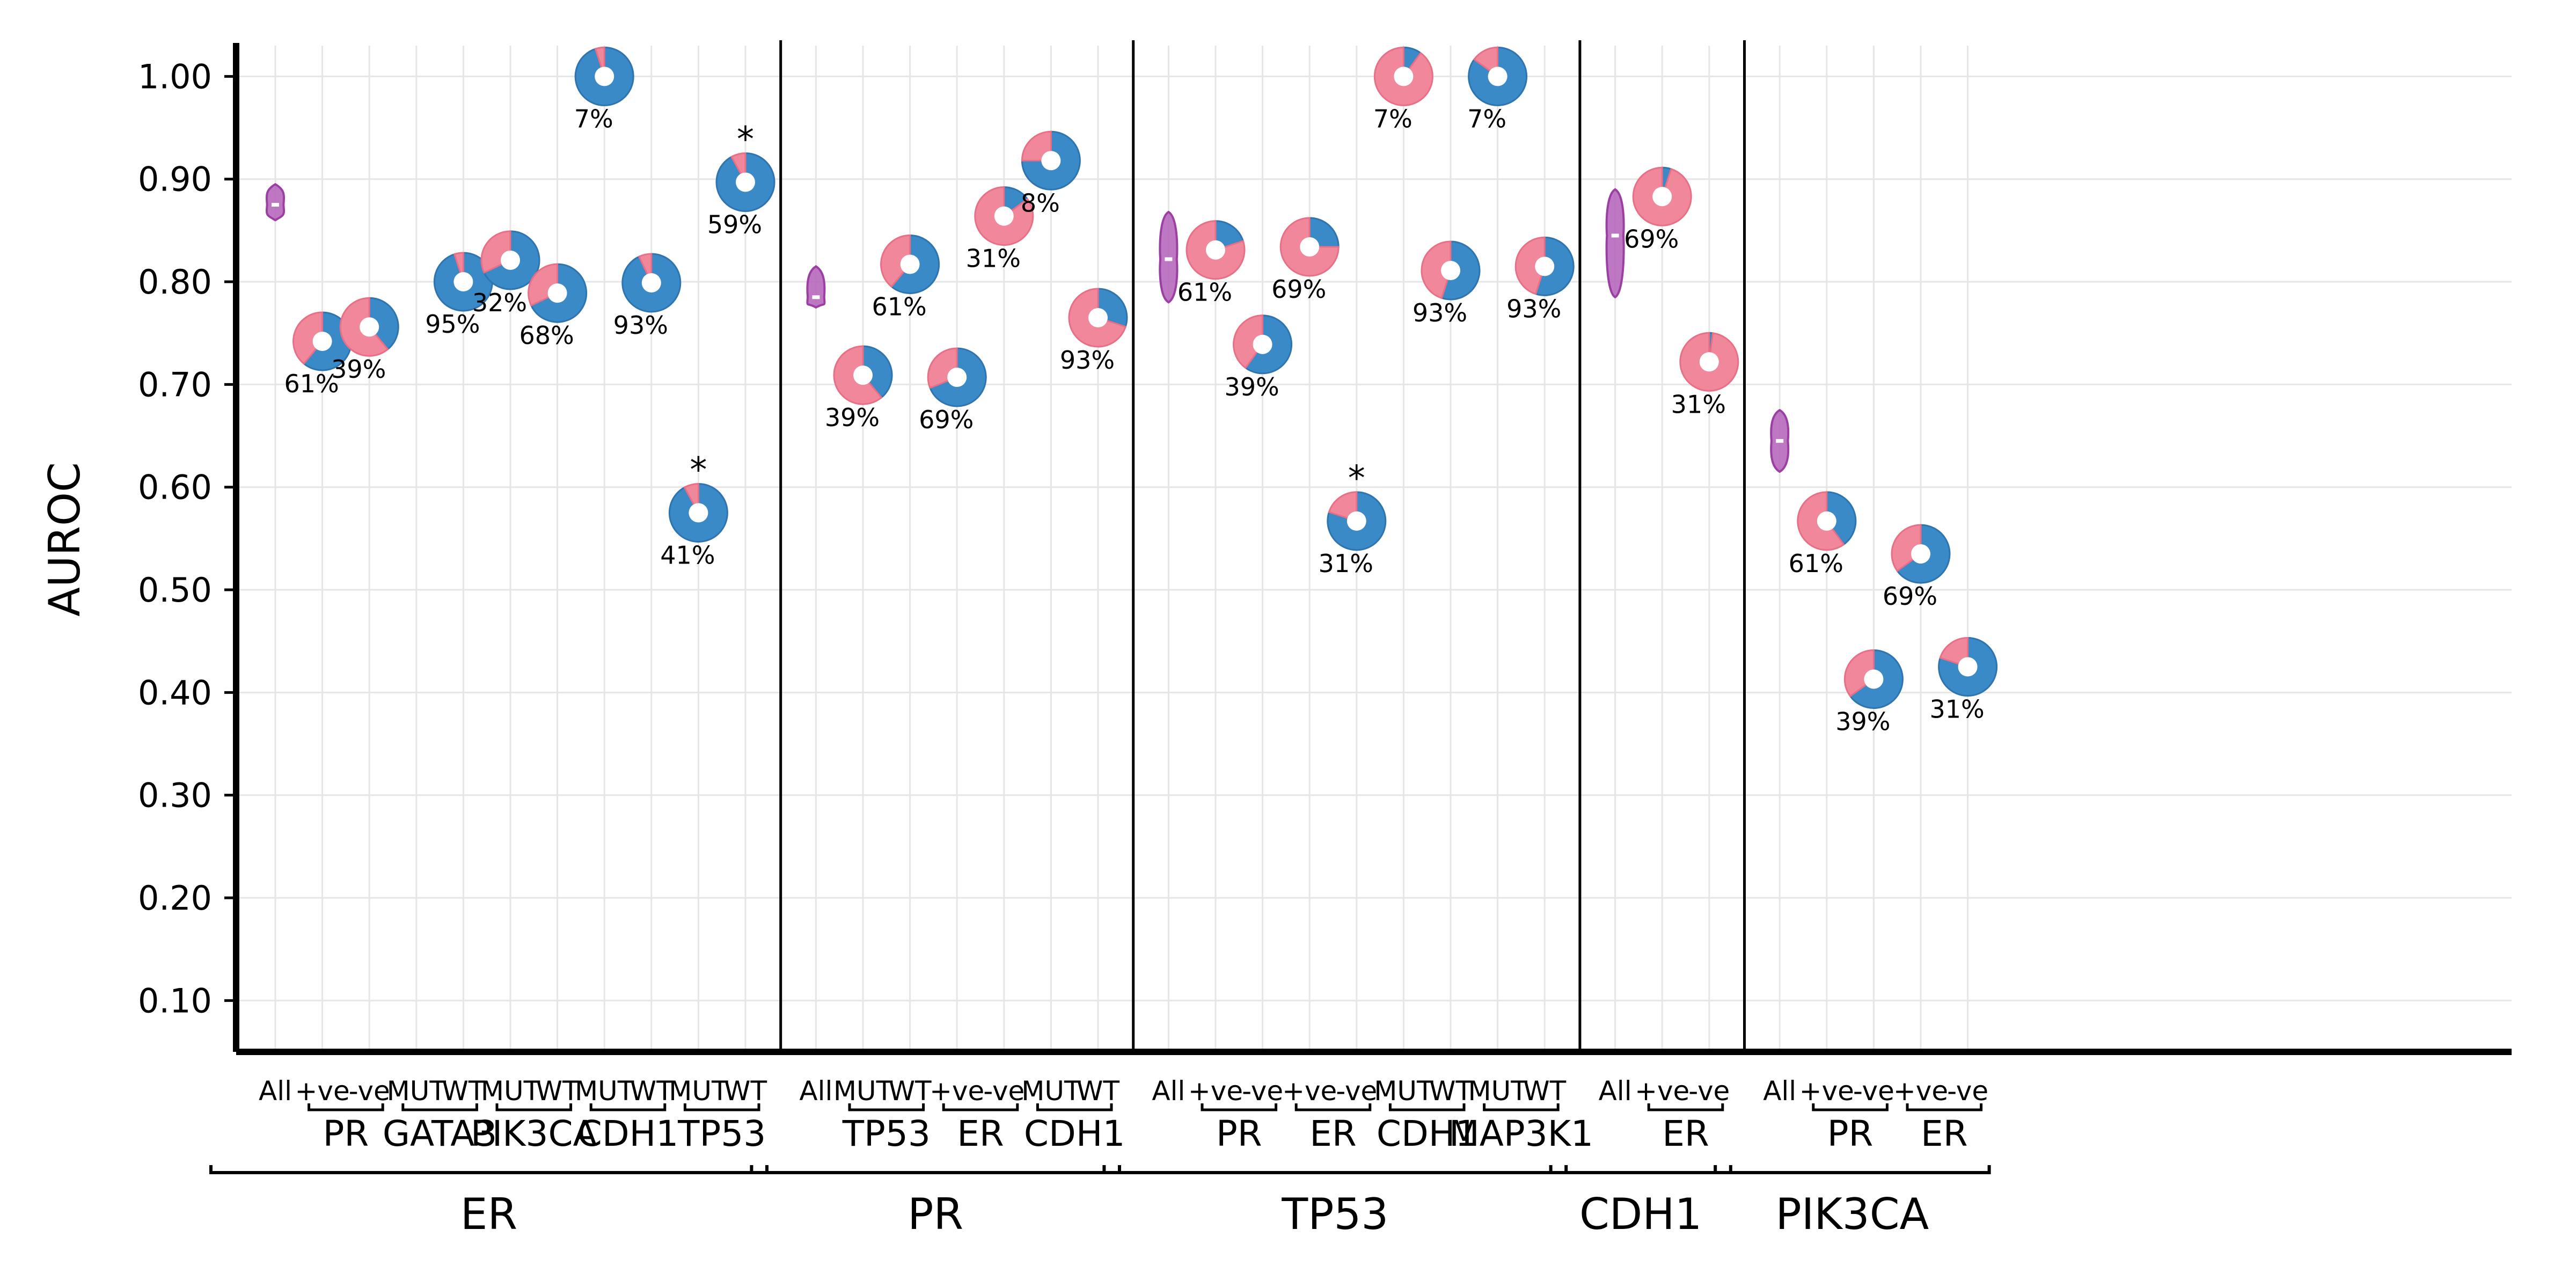 The width and height of the screenshot is (2576, 1288). I want to click on percent-label: 32%, so click(499, 302).